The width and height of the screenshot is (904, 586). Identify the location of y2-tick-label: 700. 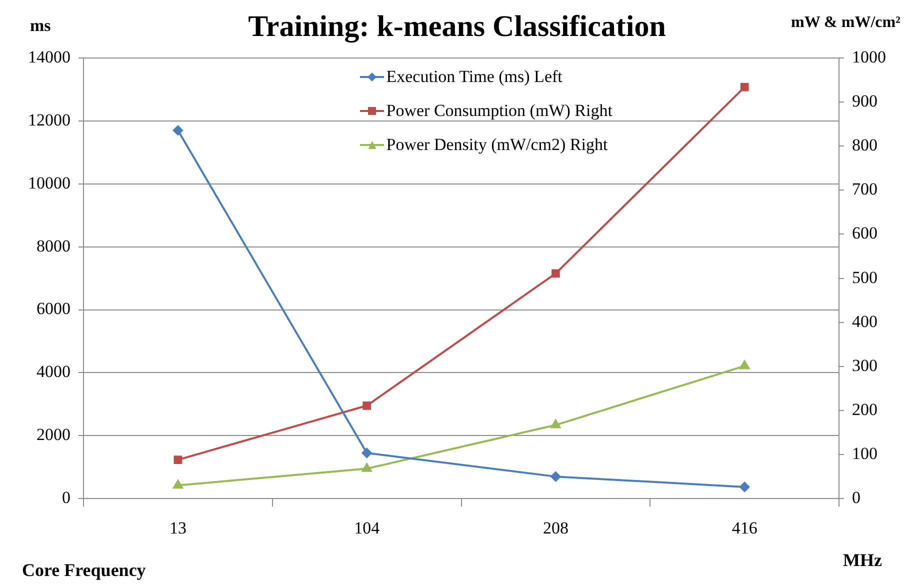
(865, 189).